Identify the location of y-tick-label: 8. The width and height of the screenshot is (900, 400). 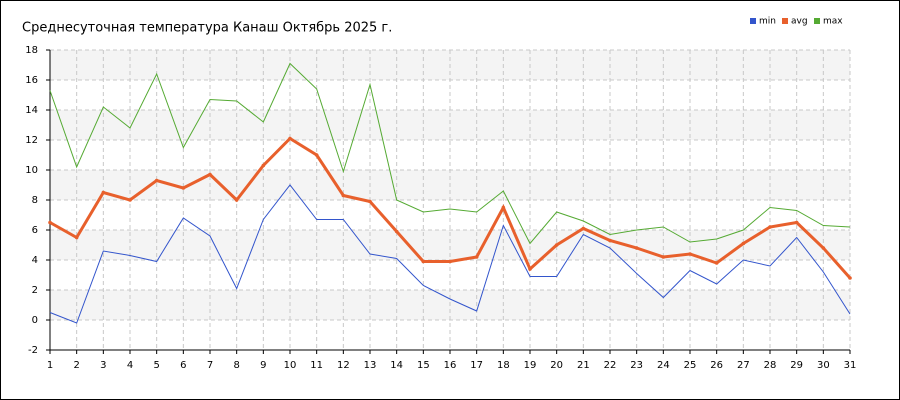
(35, 200).